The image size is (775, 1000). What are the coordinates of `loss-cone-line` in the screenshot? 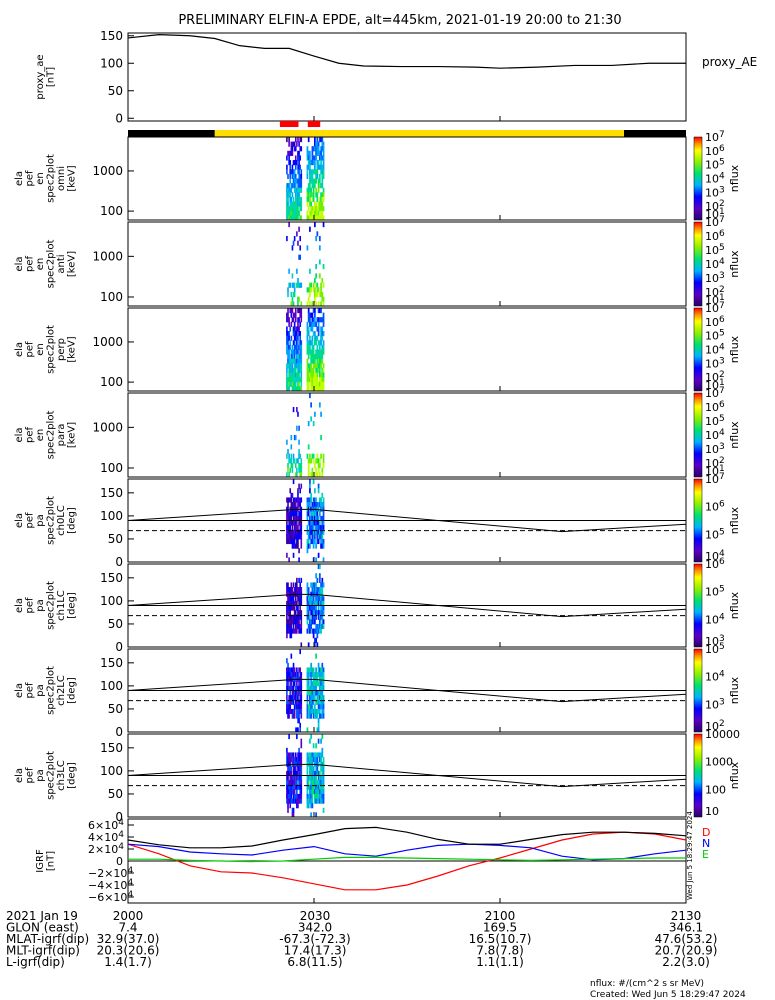 It's located at (407, 520).